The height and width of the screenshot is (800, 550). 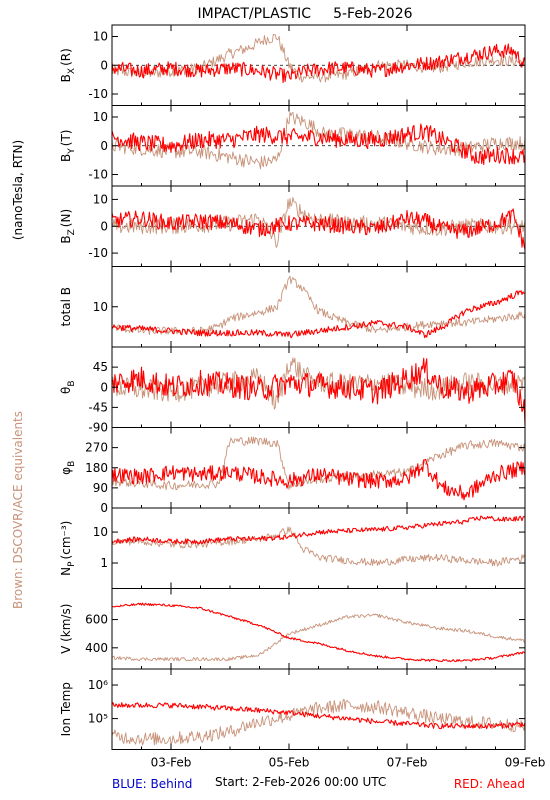 I want to click on series-v-red, so click(x=318, y=632).